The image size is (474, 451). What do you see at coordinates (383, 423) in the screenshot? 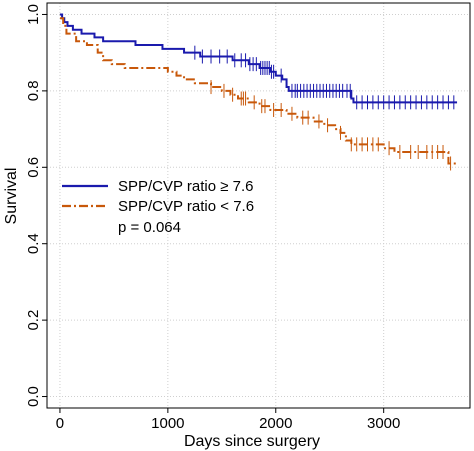
I see `x-tick-label: 3000` at bounding box center [383, 423].